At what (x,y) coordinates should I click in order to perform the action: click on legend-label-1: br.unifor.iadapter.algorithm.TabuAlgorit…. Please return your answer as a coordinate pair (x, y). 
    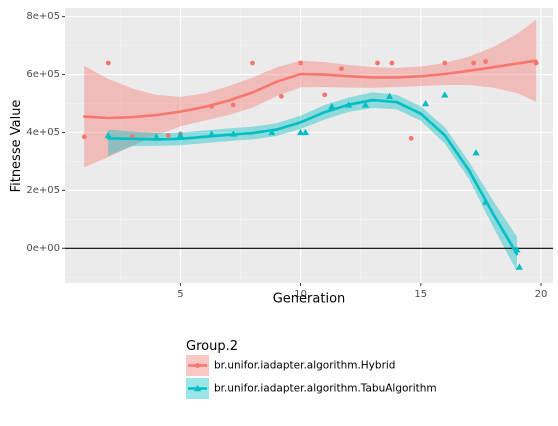
    Looking at the image, I should click on (325, 389).